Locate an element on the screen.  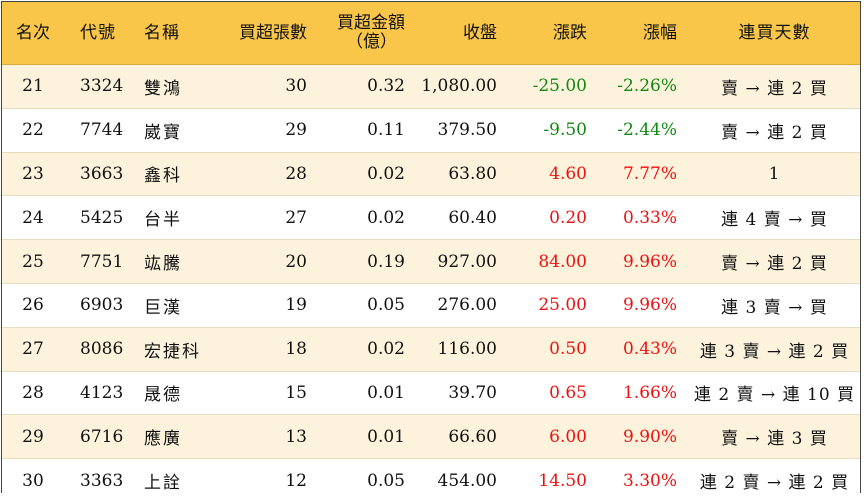
cell-name: 台半 is located at coordinates (175, 217).